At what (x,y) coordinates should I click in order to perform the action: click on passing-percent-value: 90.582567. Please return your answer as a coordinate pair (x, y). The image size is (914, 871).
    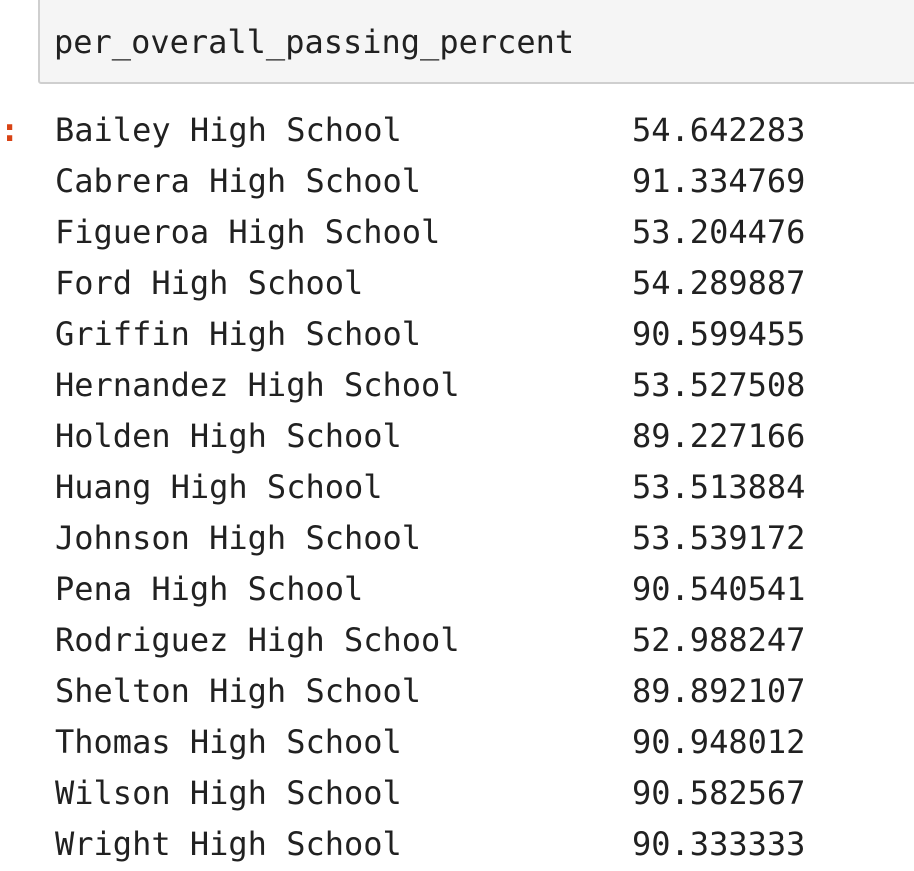
    Looking at the image, I should click on (719, 793).